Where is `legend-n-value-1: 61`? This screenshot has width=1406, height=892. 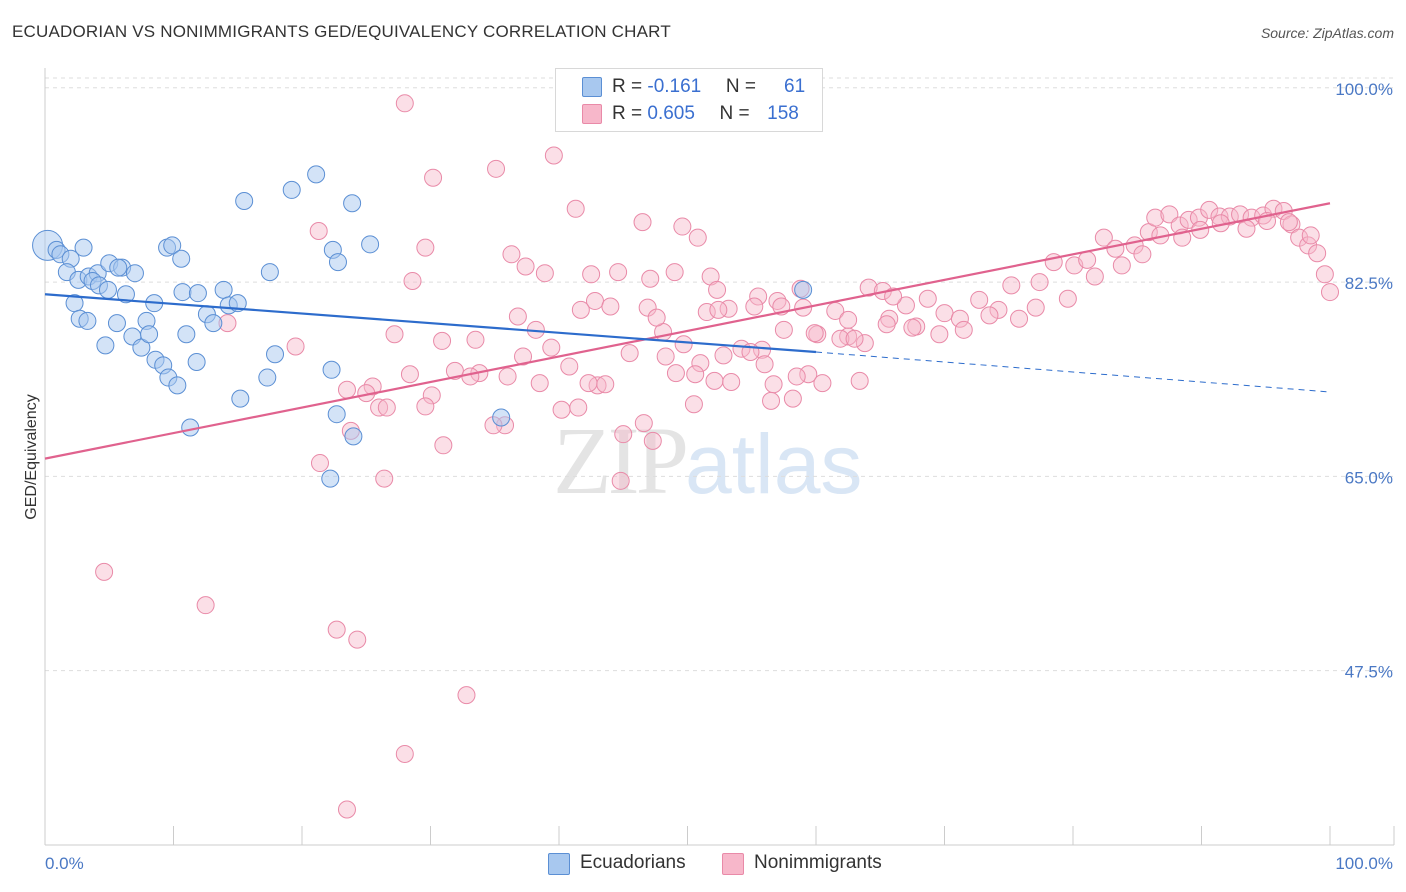
legend-n-value-1: 61 is located at coordinates (795, 86).